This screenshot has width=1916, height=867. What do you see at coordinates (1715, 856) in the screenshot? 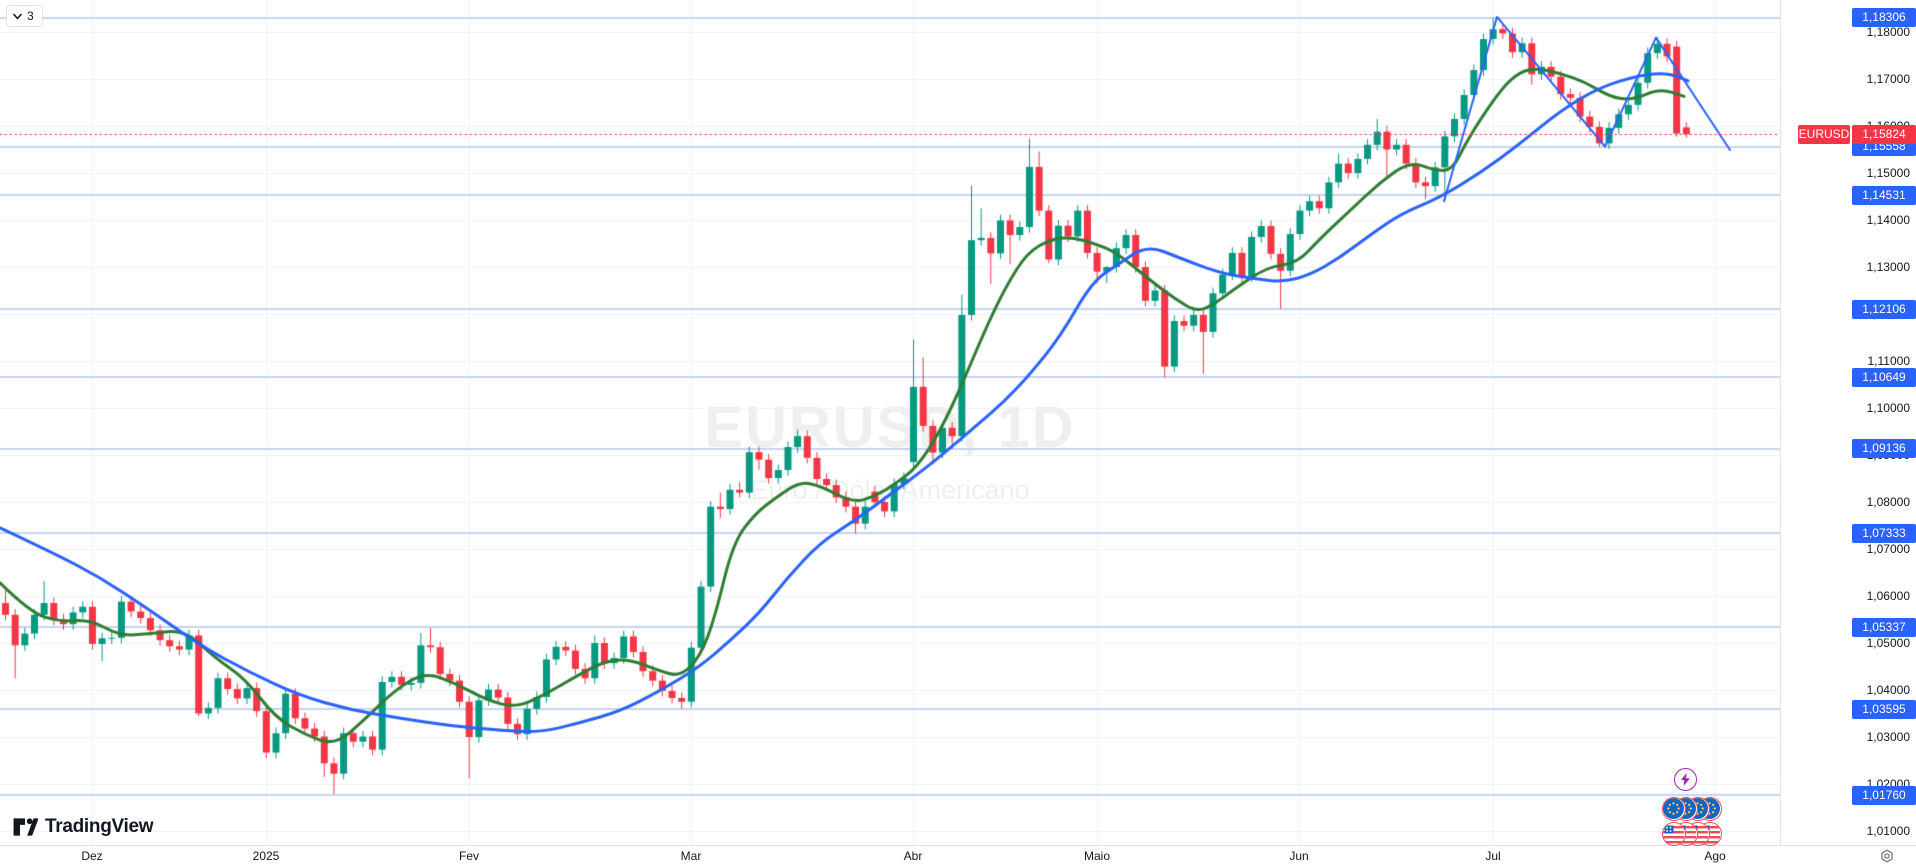
I see `time-tick-label: Ago` at bounding box center [1715, 856].